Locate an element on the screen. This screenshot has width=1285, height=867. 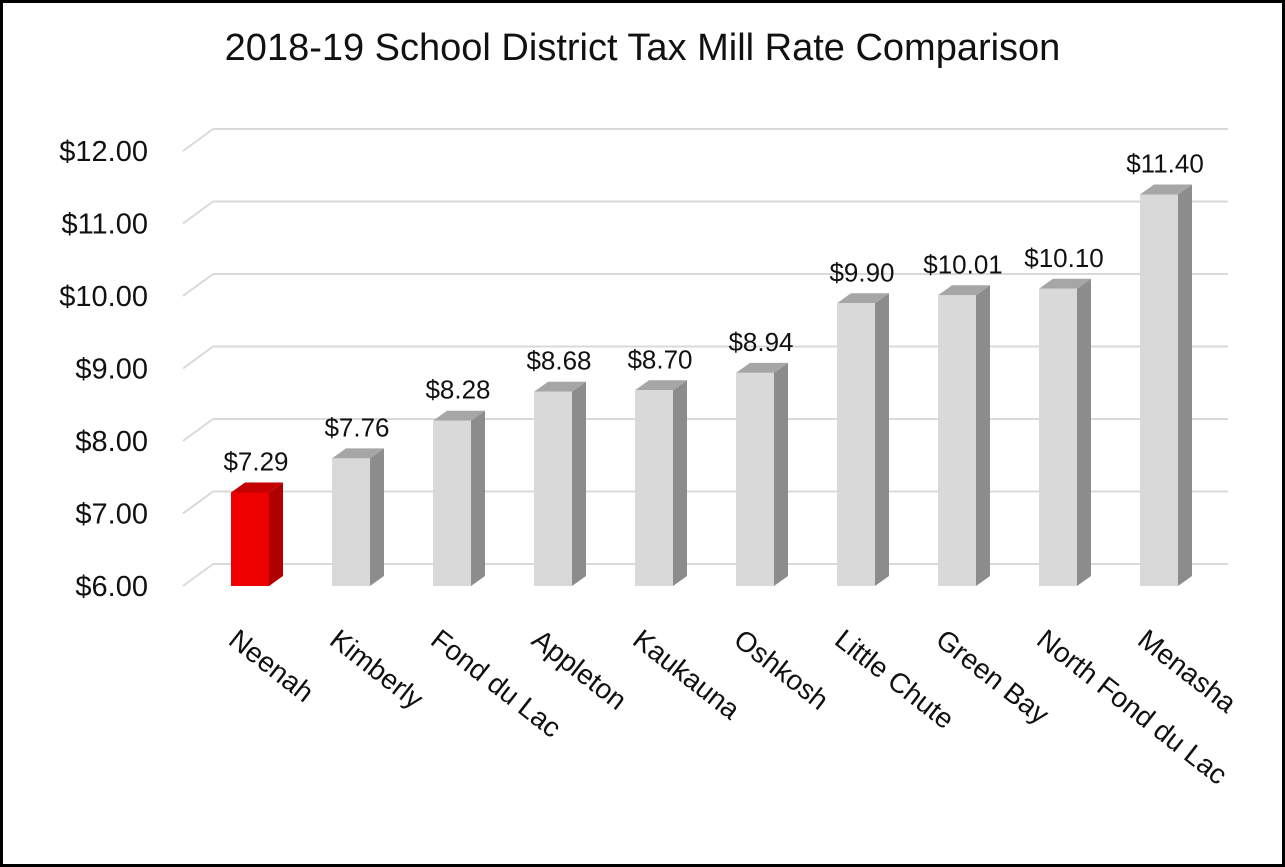
y-tick-label: $12.00 is located at coordinates (103, 152).